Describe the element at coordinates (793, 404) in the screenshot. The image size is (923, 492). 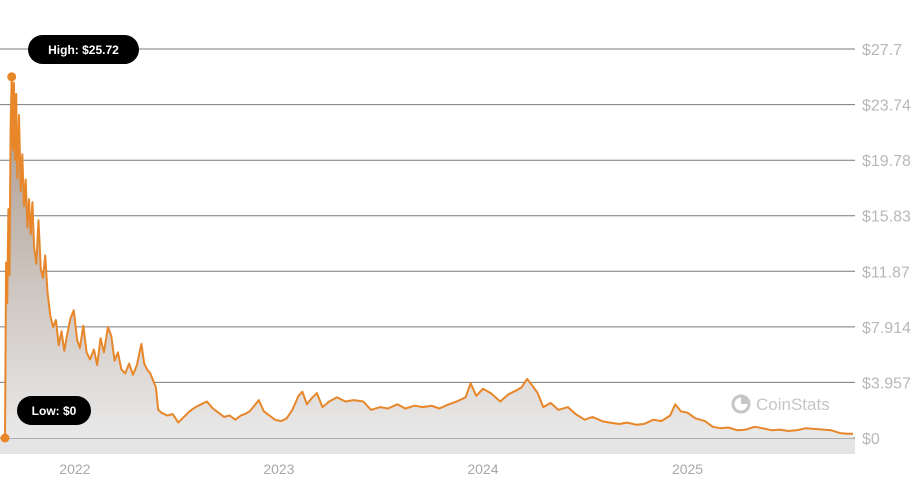
I see `watermark-text: CoinStats` at that location.